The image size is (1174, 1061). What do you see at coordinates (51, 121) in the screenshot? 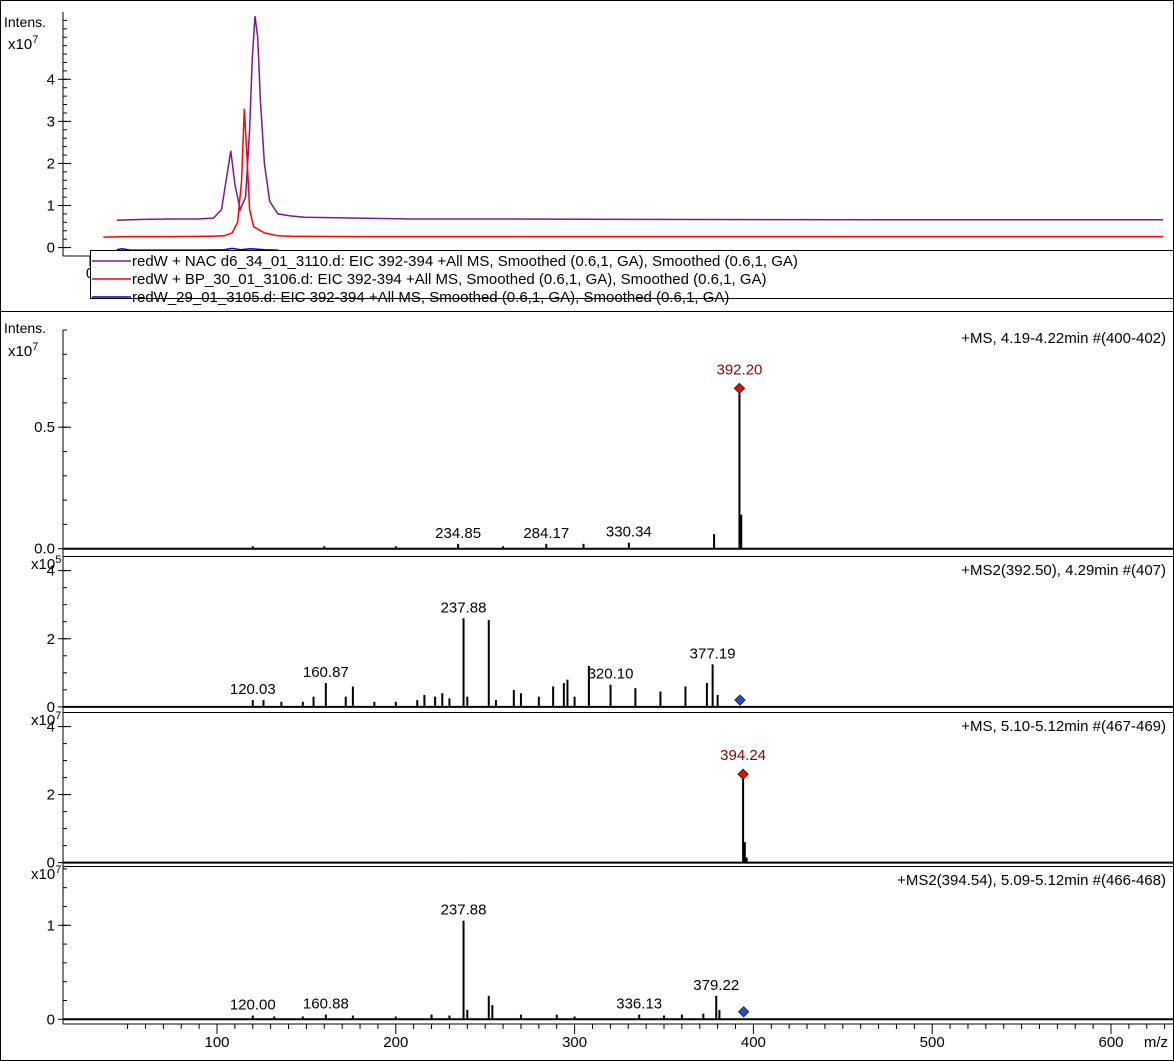
I see `y-tick-label: 3` at bounding box center [51, 121].